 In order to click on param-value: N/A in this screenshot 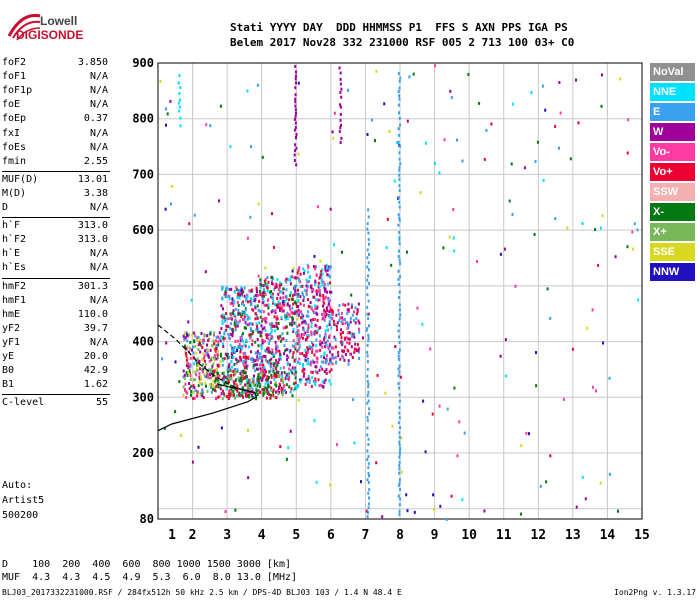, I will do `click(98, 300)`.